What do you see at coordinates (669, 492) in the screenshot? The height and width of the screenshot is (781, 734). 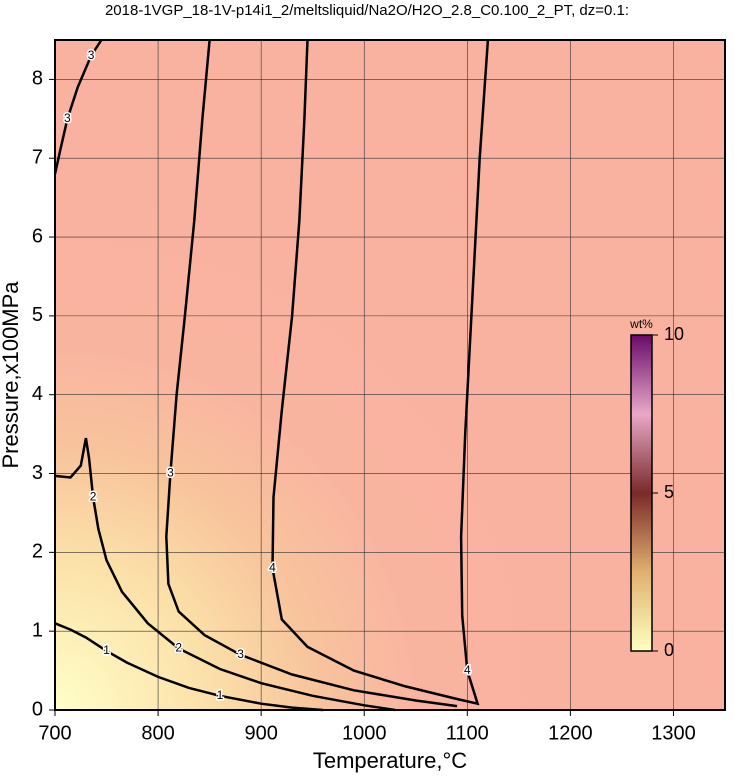 I see `colorbar-tick-label: 5` at bounding box center [669, 492].